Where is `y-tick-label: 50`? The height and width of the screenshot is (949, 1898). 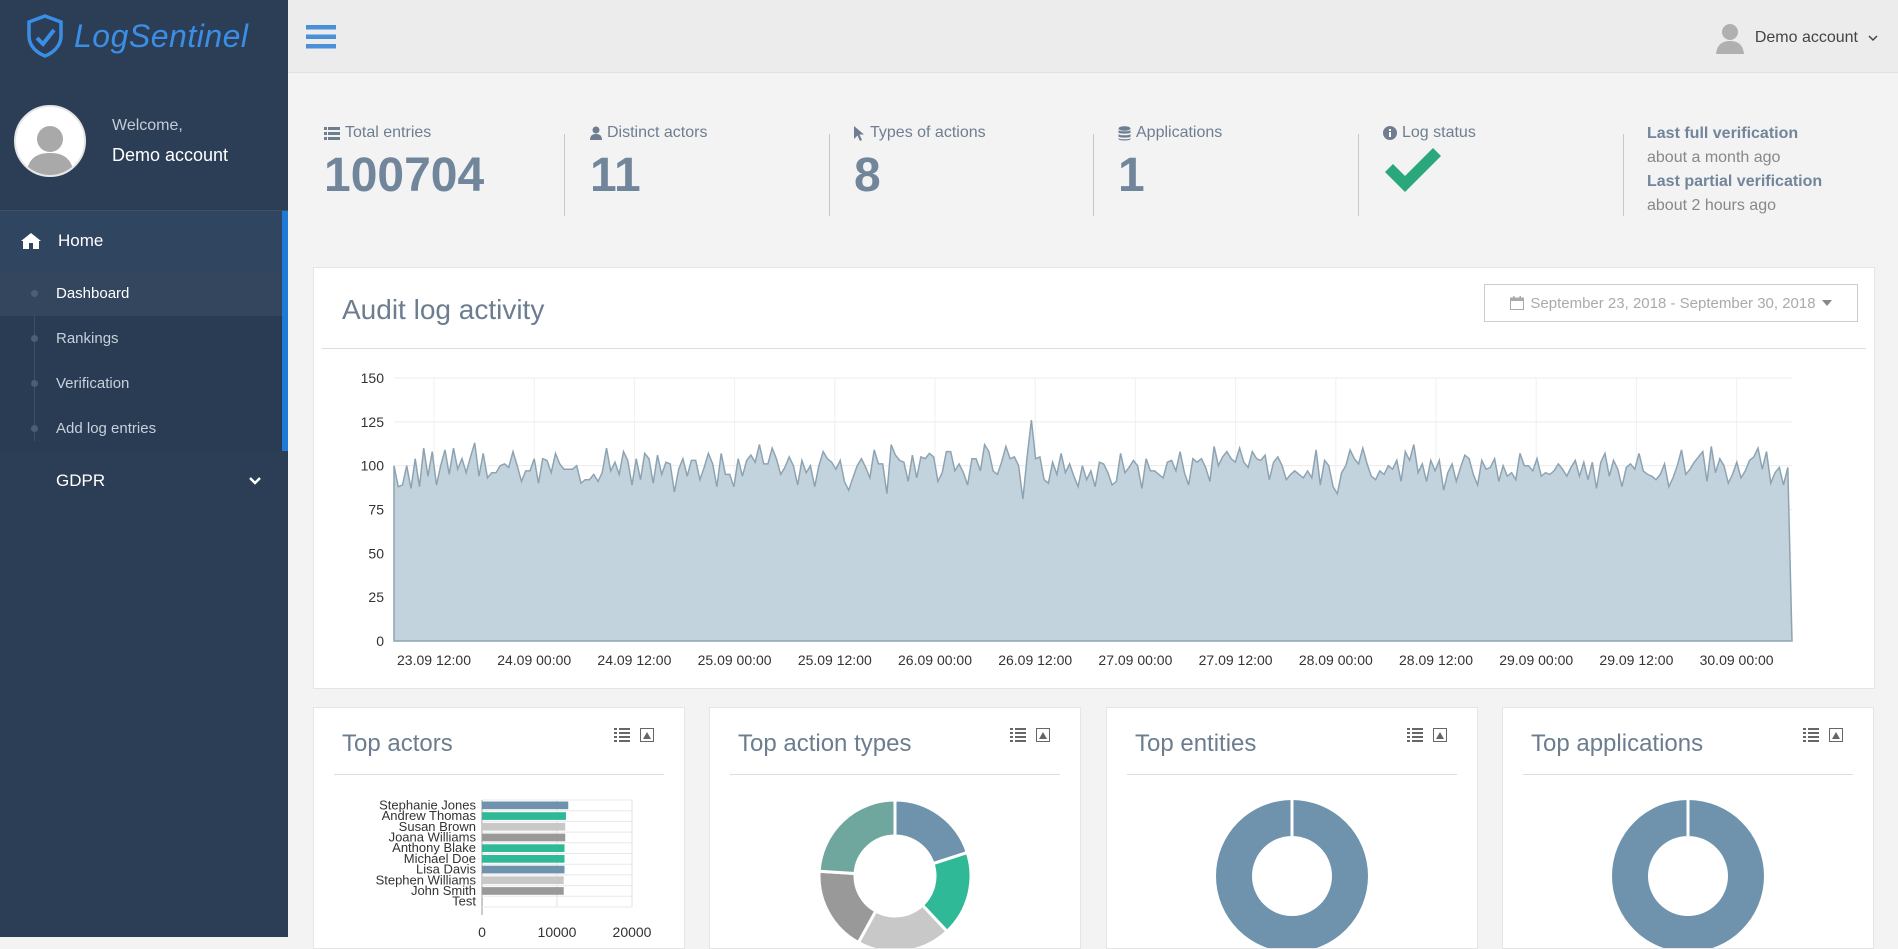
y-tick-label: 50 is located at coordinates (376, 553).